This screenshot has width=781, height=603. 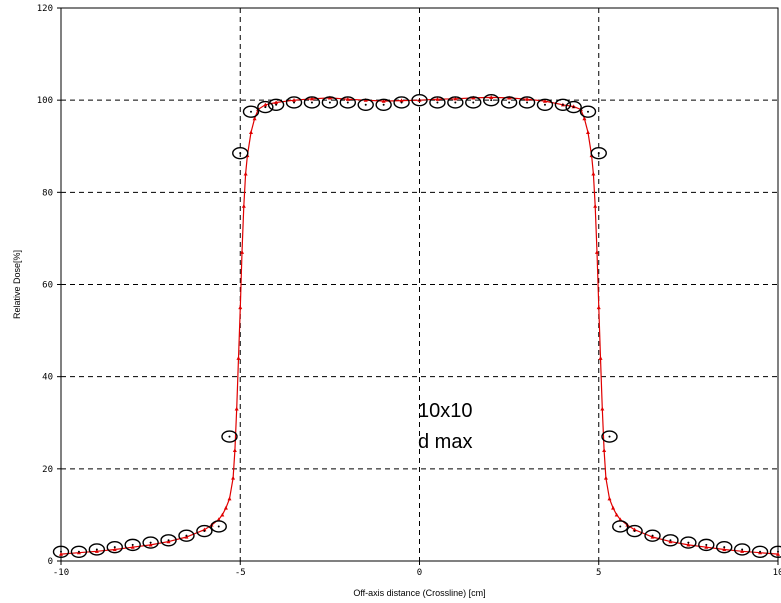 I want to click on x-tick-label: -5, so click(x=240, y=573).